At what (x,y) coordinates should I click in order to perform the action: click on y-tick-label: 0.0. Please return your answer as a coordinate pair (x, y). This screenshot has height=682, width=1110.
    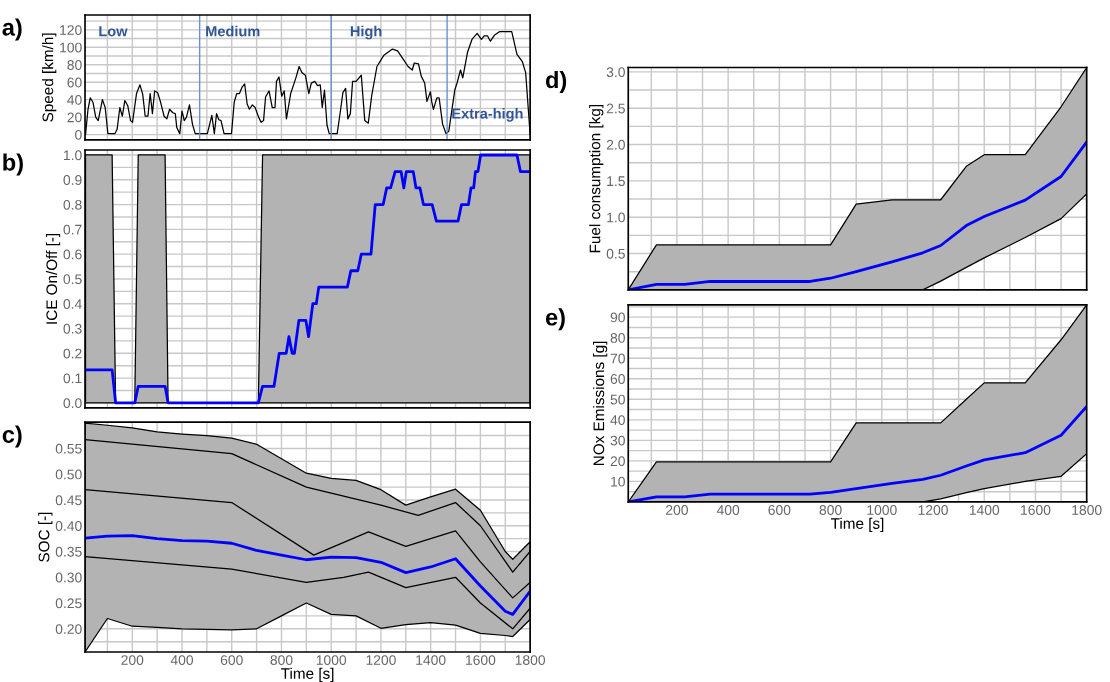
    Looking at the image, I should click on (72, 403).